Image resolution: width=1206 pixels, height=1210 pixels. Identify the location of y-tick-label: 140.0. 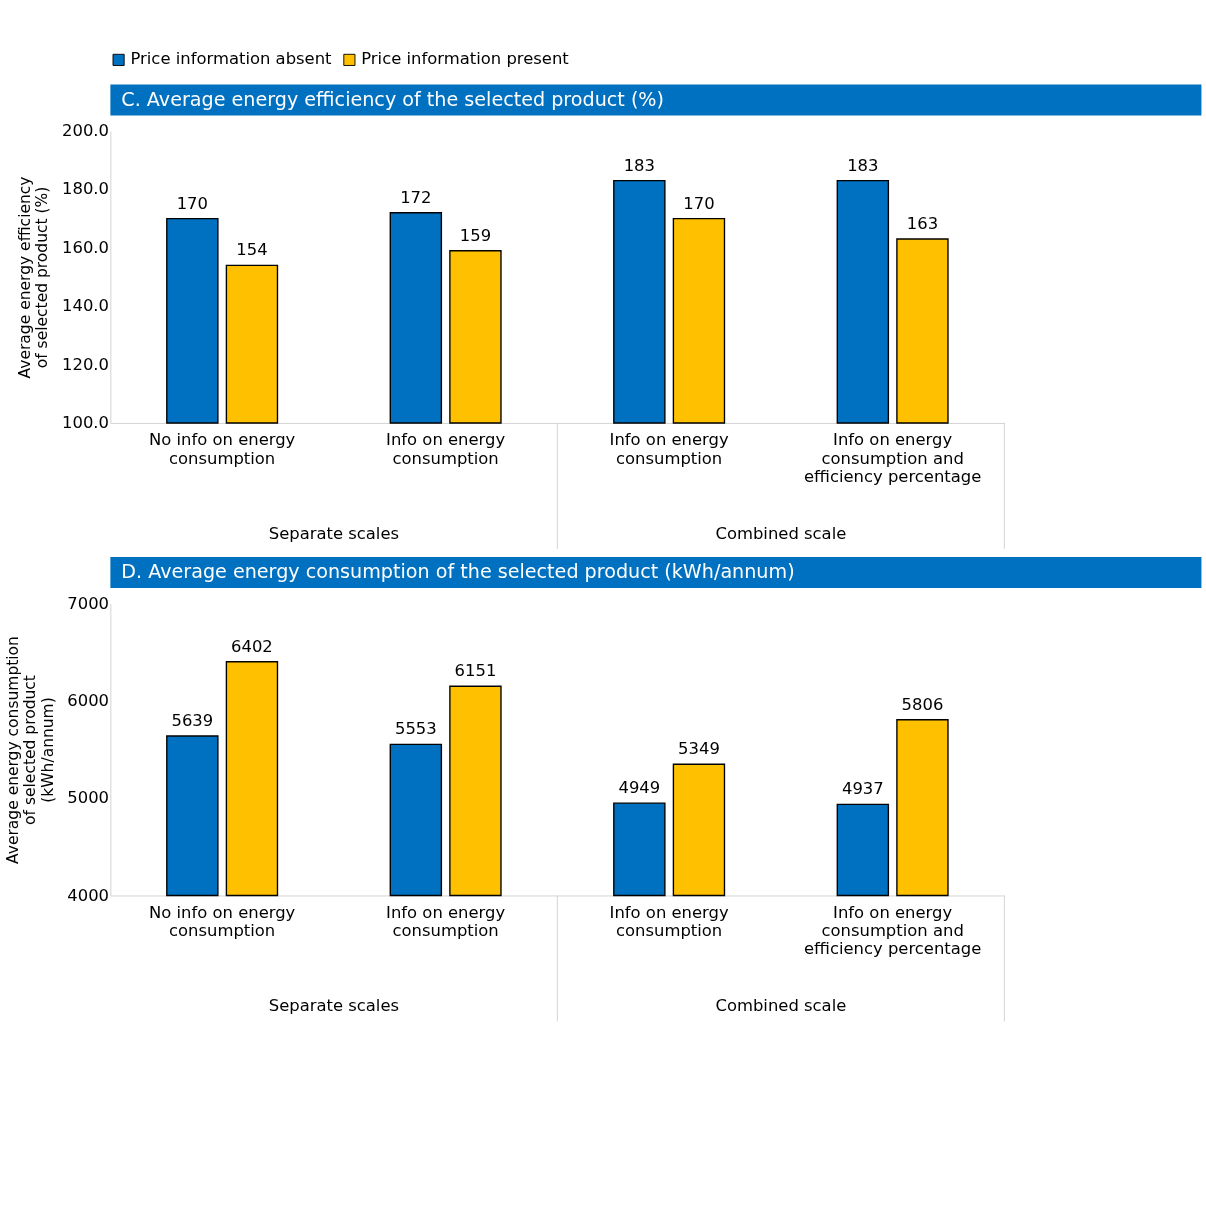
(86, 306).